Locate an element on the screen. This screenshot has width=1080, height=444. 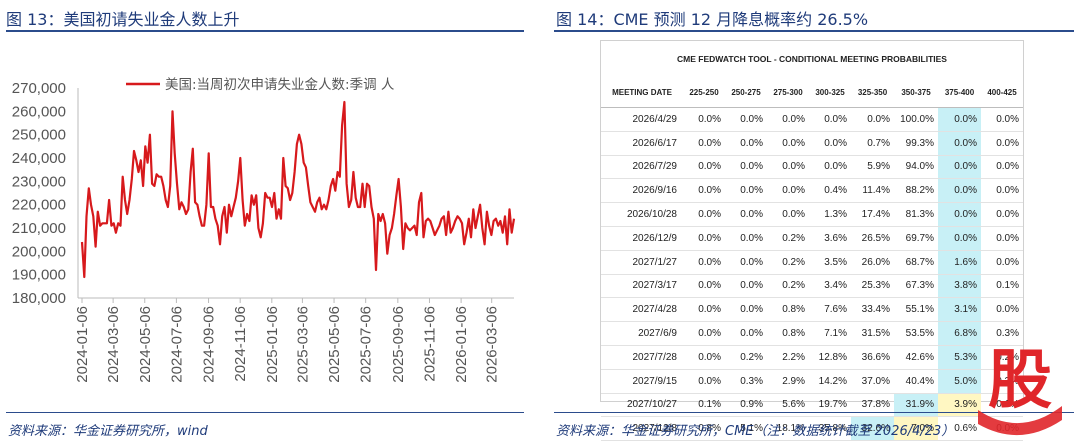
source-rule-right is located at coordinates (814, 412).